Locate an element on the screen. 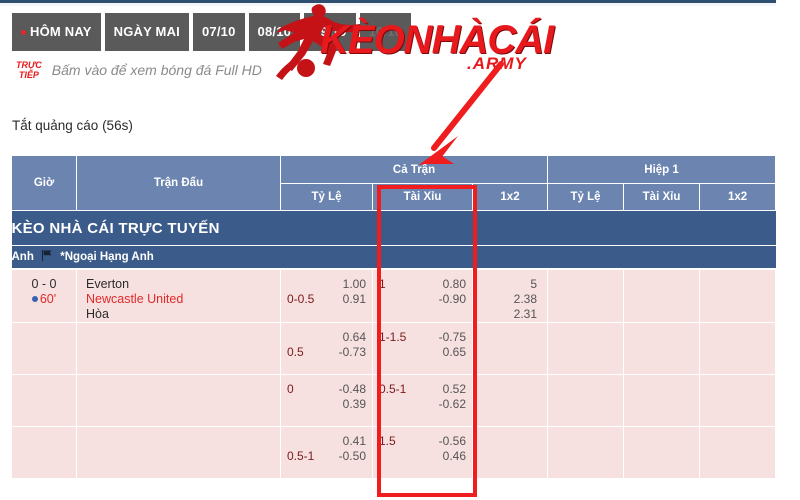 Image resolution: width=800 pixels, height=500 pixels. league-name: *Ngoại Hạng Anh is located at coordinates (107, 257).